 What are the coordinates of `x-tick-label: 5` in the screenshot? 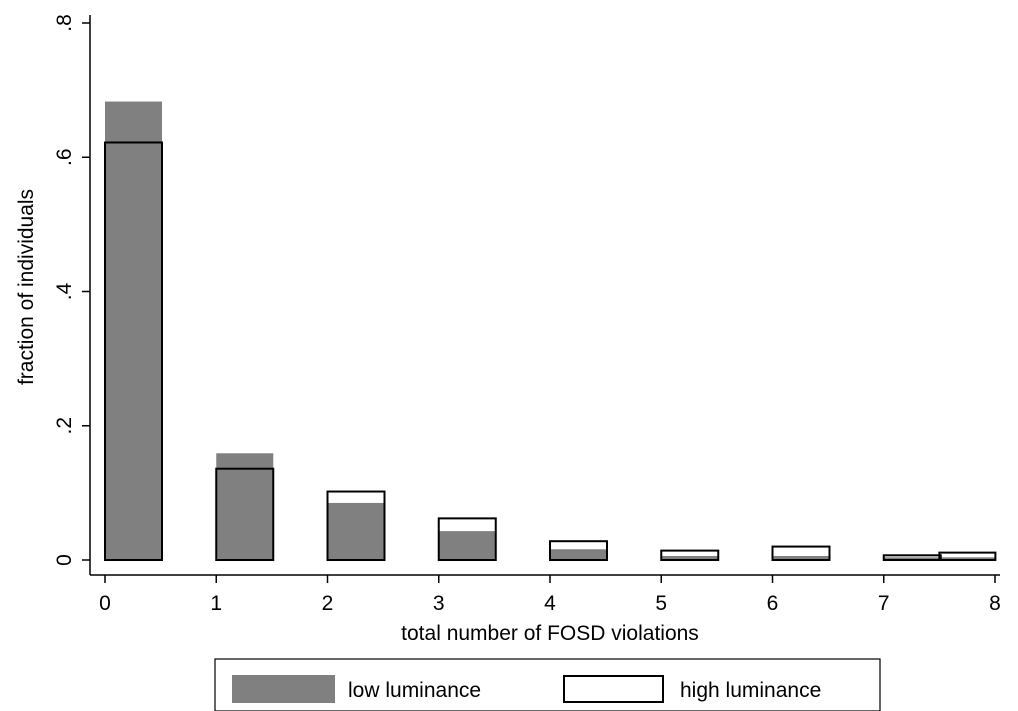 It's located at (661, 603).